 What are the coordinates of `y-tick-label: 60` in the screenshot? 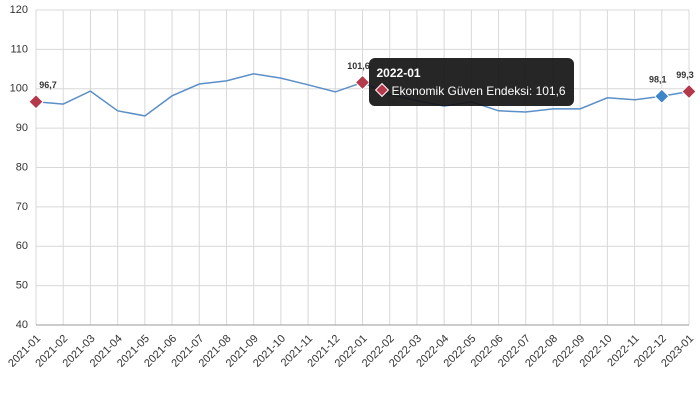 It's located at (22, 246).